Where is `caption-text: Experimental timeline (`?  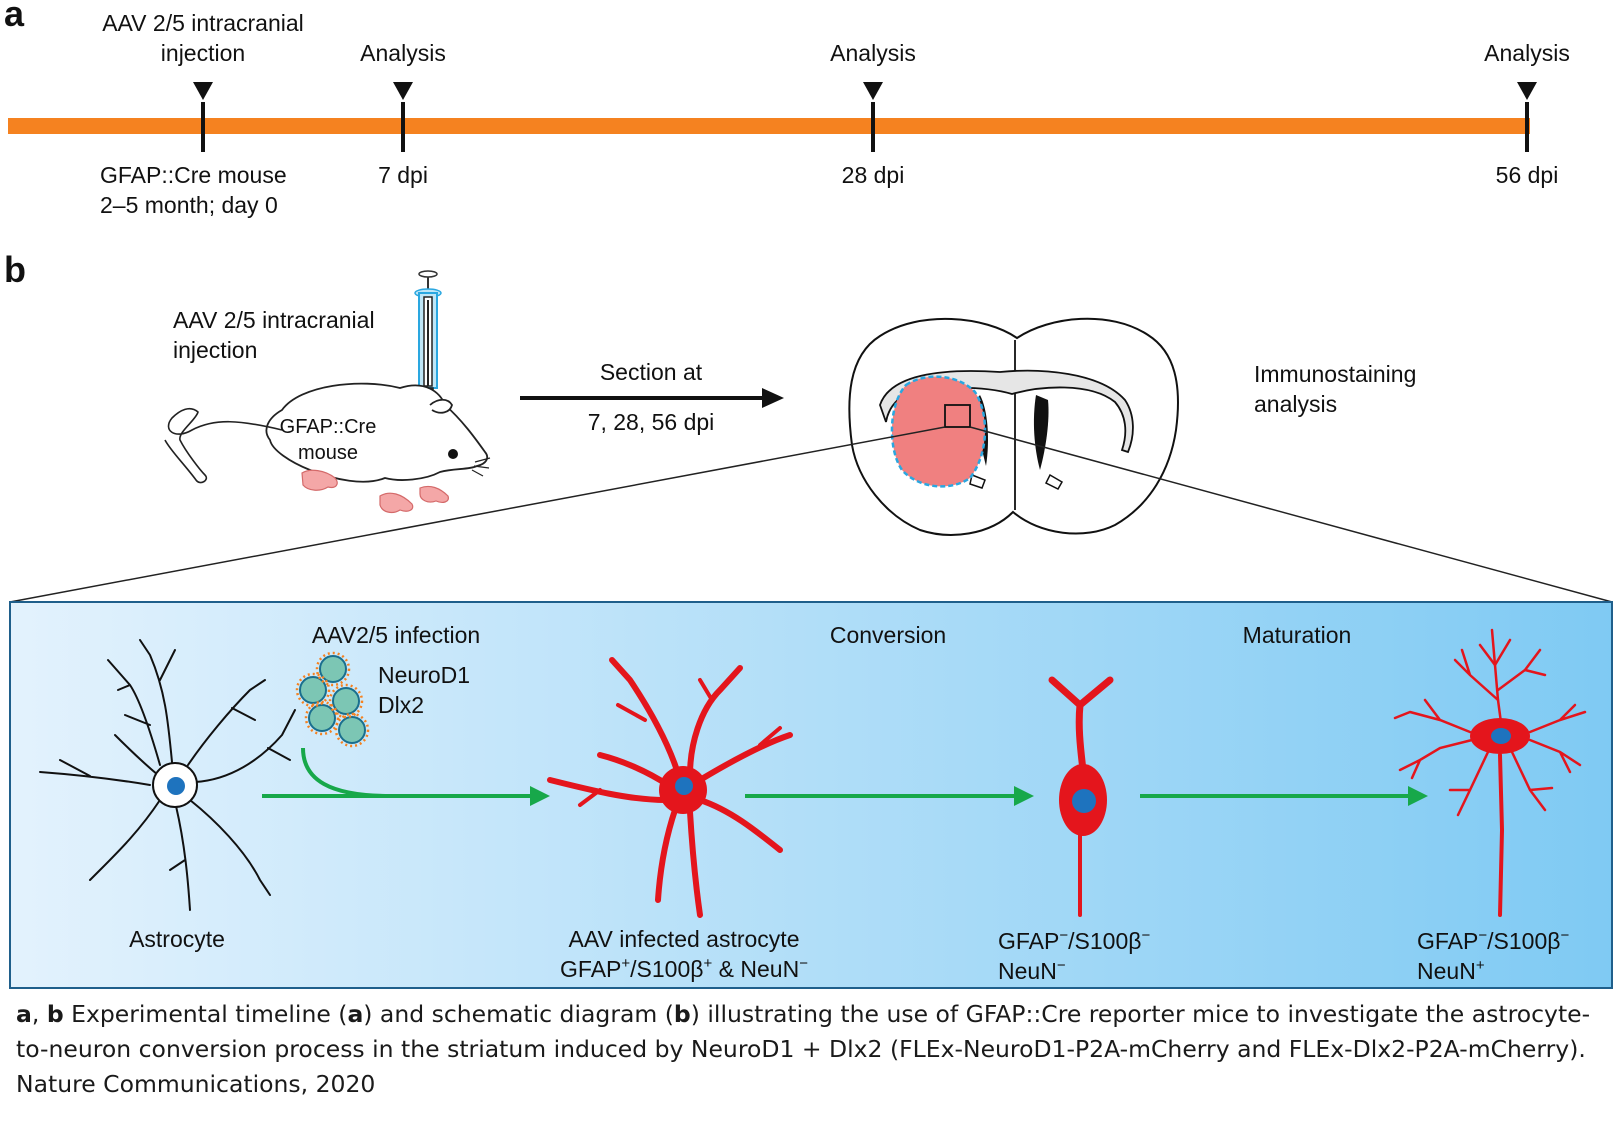
caption-text: Experimental timeline ( is located at coordinates (205, 1014).